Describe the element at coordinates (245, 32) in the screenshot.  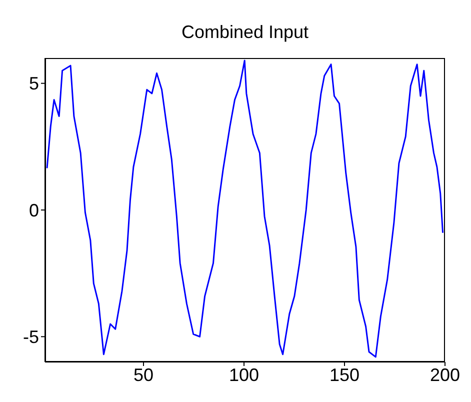
I see `chart-title: Combined Input` at that location.